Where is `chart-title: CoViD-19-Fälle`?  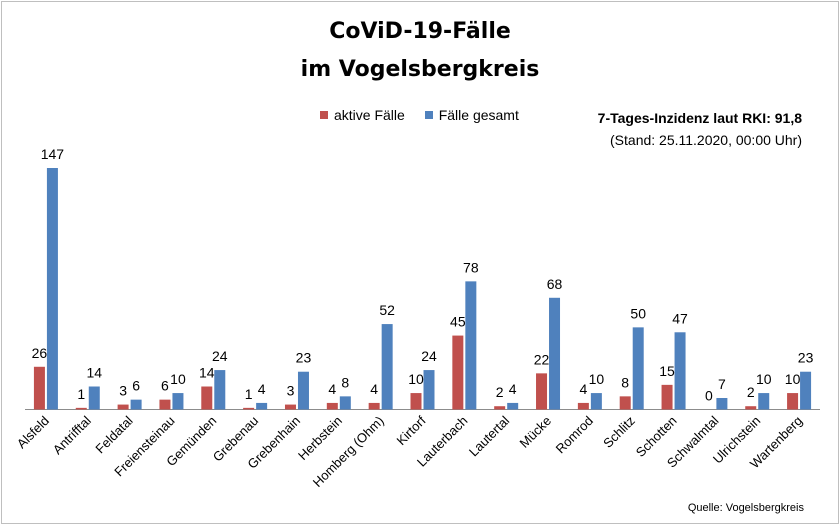 chart-title: CoViD-19-Fälle is located at coordinates (420, 31).